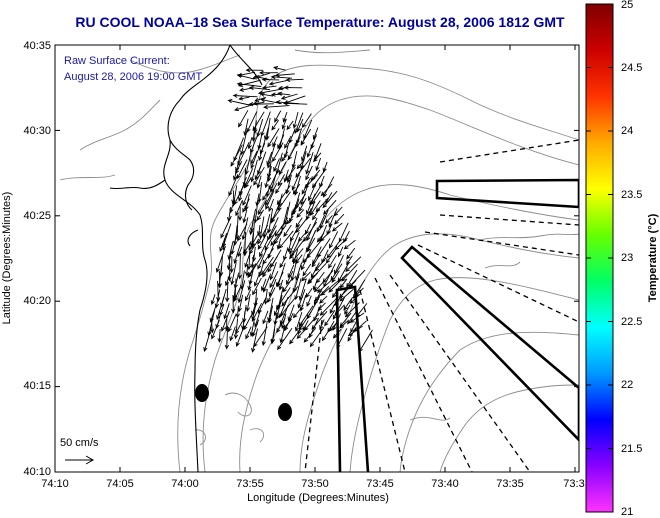 The height and width of the screenshot is (518, 660). What do you see at coordinates (631, 68) in the screenshot?
I see `colorbar-tick-label: 24.5` at bounding box center [631, 68].